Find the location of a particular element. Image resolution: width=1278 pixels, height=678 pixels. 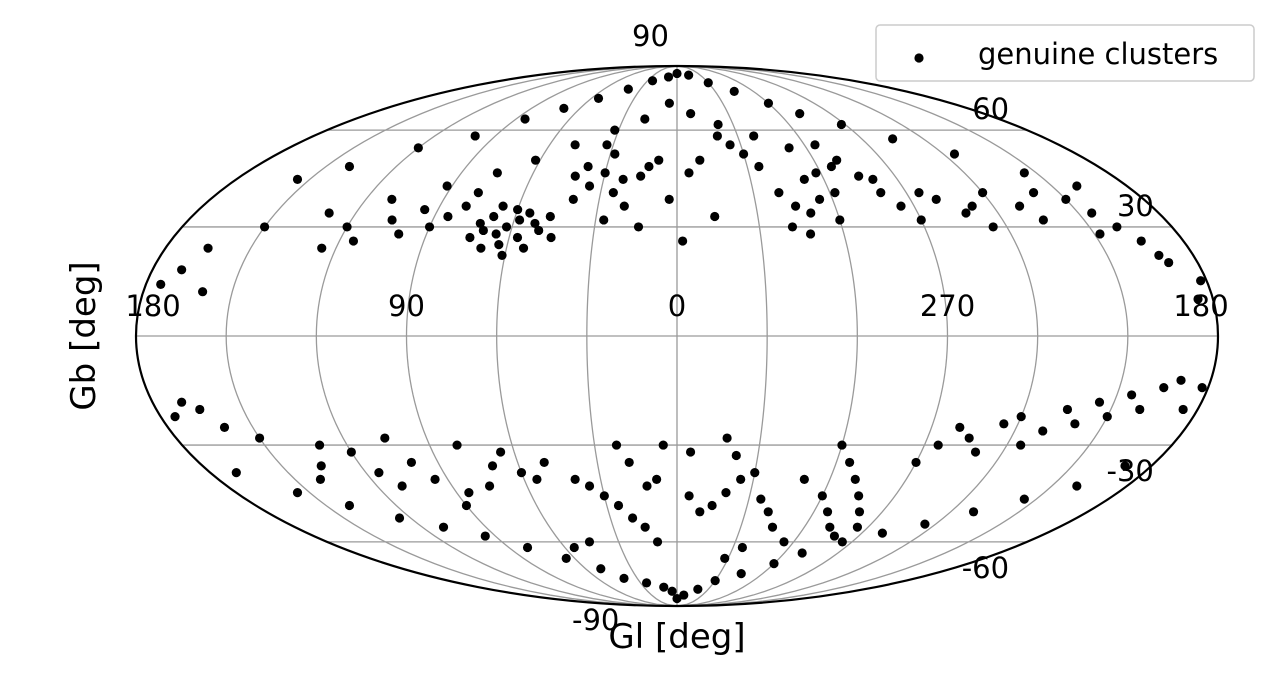

legend: genuine clusters is located at coordinates (1065, 53).